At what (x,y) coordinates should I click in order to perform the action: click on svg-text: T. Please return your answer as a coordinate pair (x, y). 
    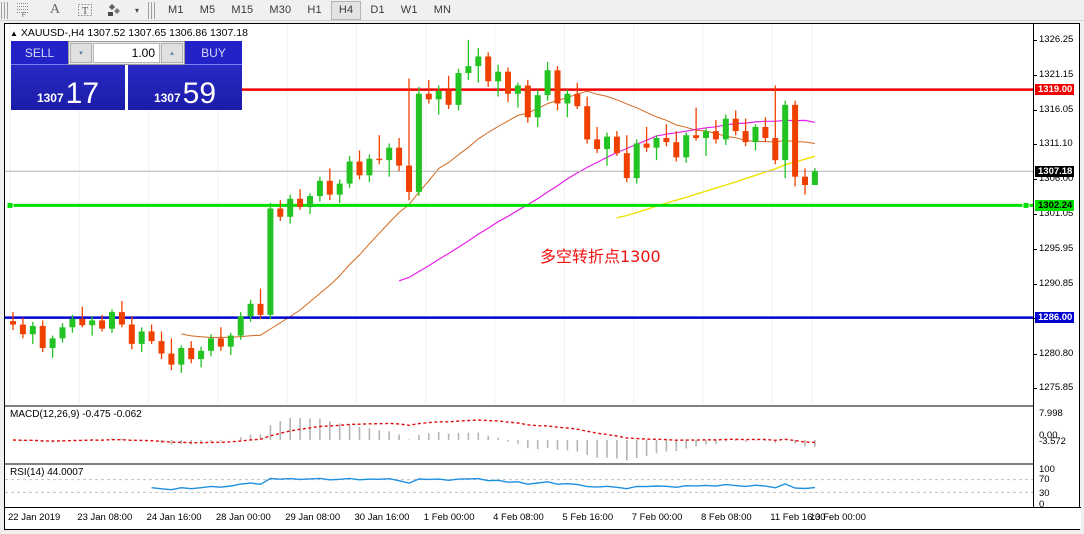
    Looking at the image, I should click on (85, 11).